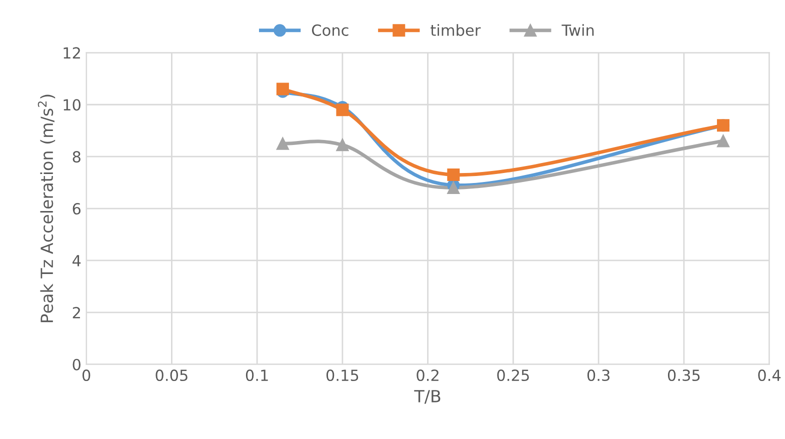  What do you see at coordinates (47, 208) in the screenshot?
I see `y-axis-title: Peak Tz Acceleration (m/s$^{2}$)` at bounding box center [47, 208].